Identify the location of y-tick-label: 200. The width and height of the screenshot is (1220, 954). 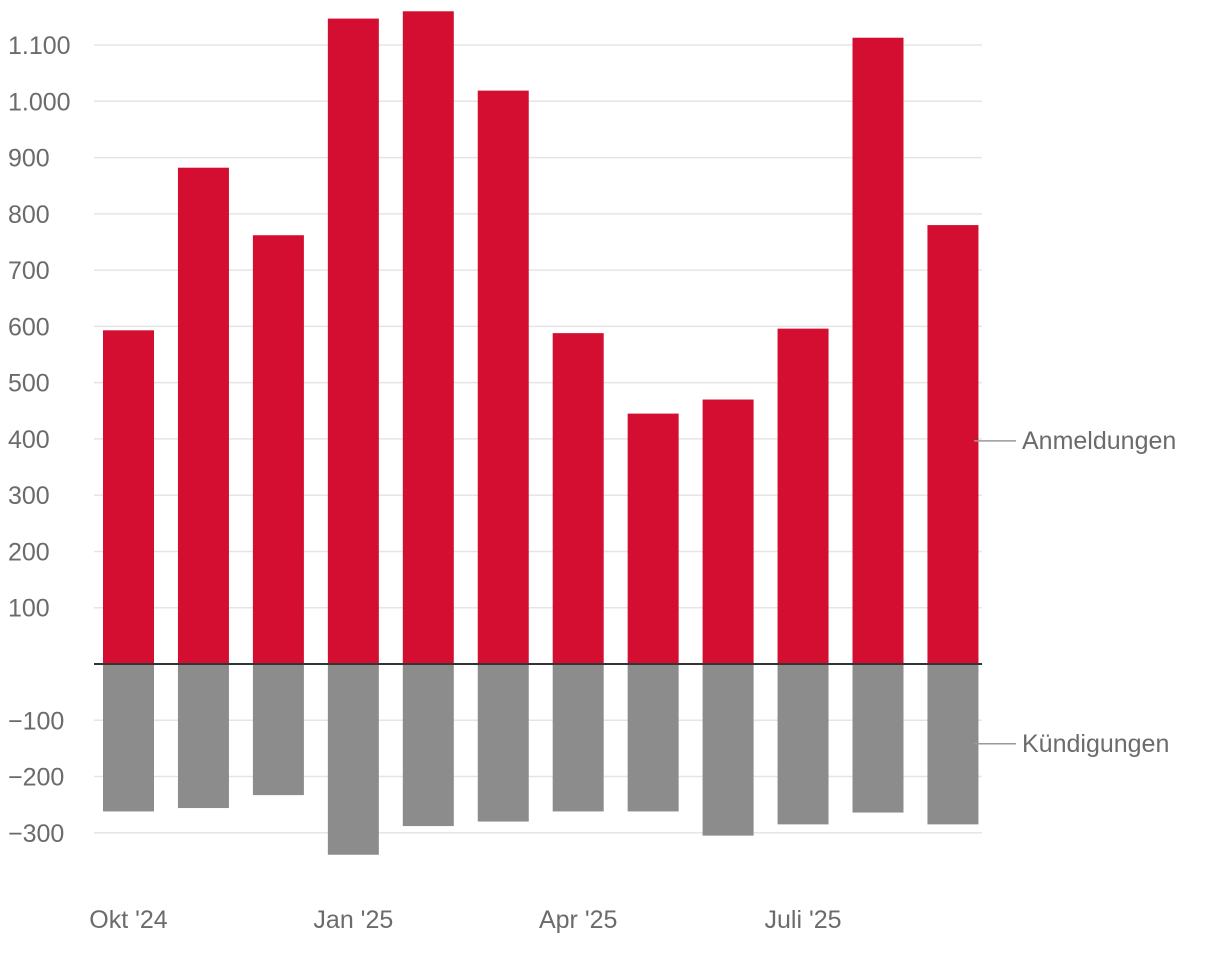
(29, 552).